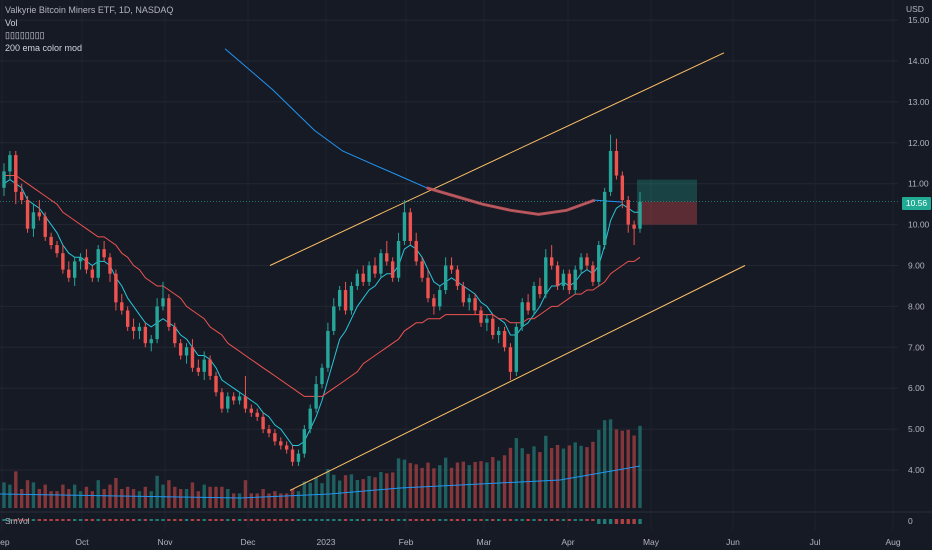 The image size is (932, 550). What do you see at coordinates (915, 9) in the screenshot?
I see `currency-label: USD` at bounding box center [915, 9].